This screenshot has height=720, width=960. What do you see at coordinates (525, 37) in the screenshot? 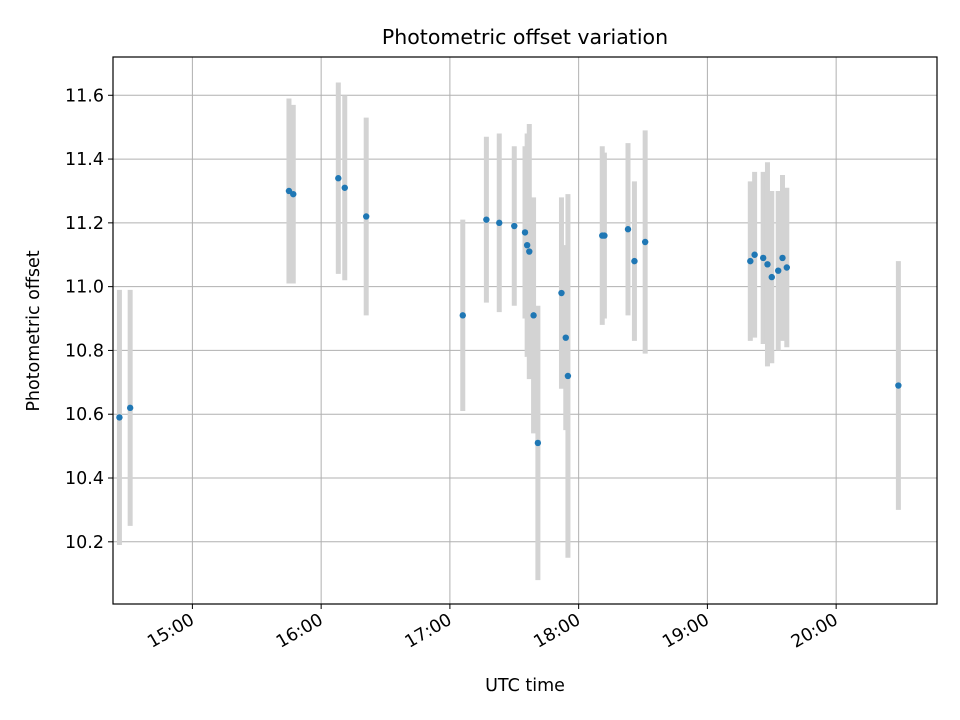
I see `chart-title: Photometric offset variation` at bounding box center [525, 37].